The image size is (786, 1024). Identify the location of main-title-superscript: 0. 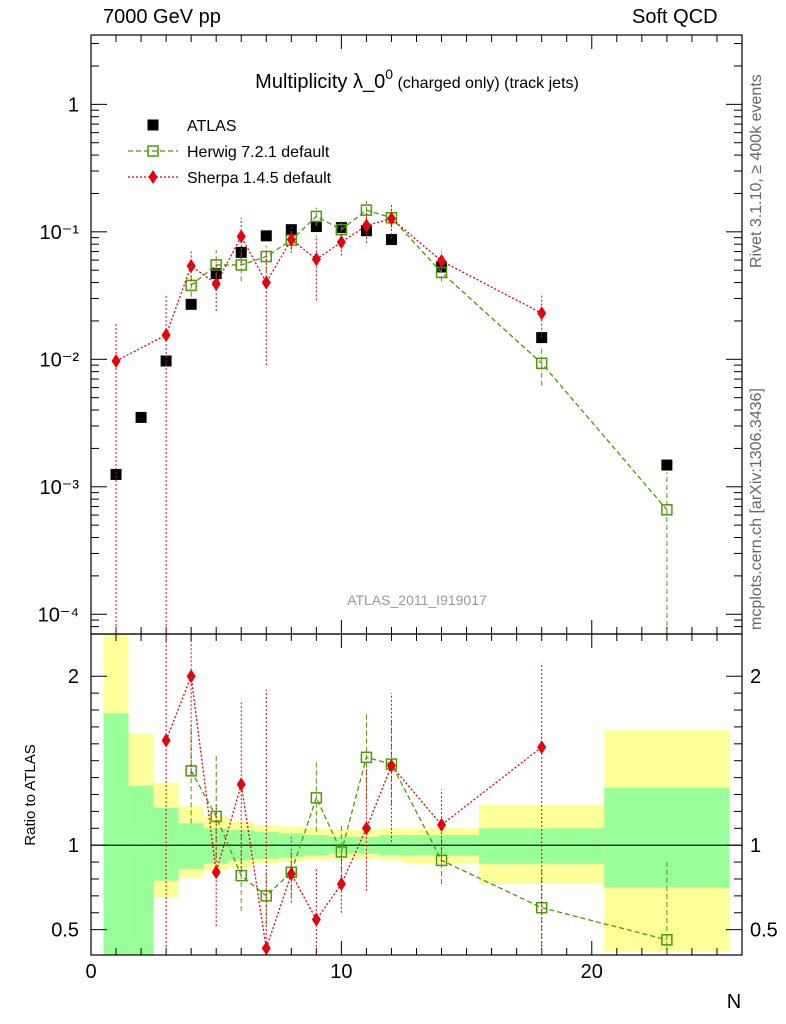
(389, 74).